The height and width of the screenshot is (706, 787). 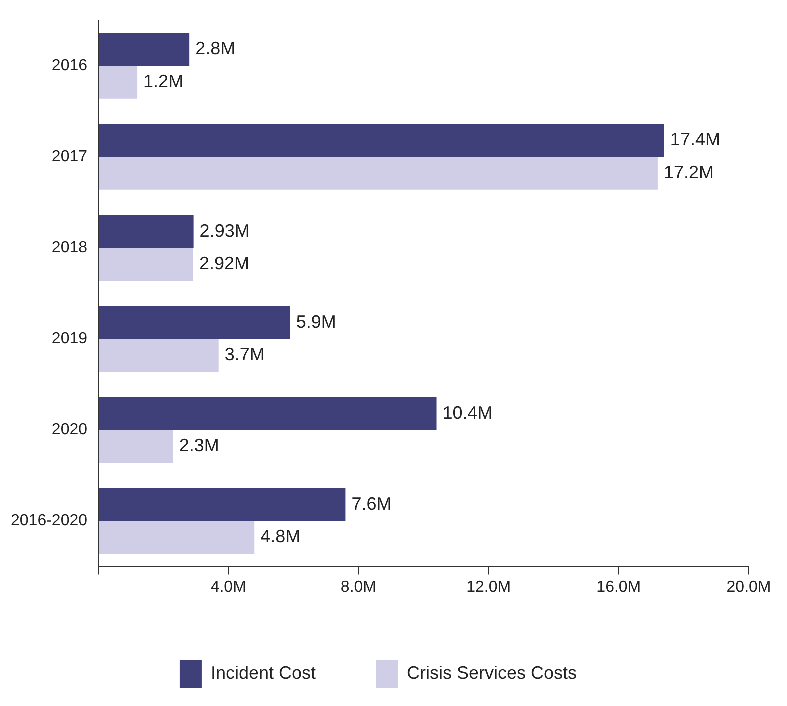 What do you see at coordinates (70, 339) in the screenshot?
I see `y-tick-label: 2019` at bounding box center [70, 339].